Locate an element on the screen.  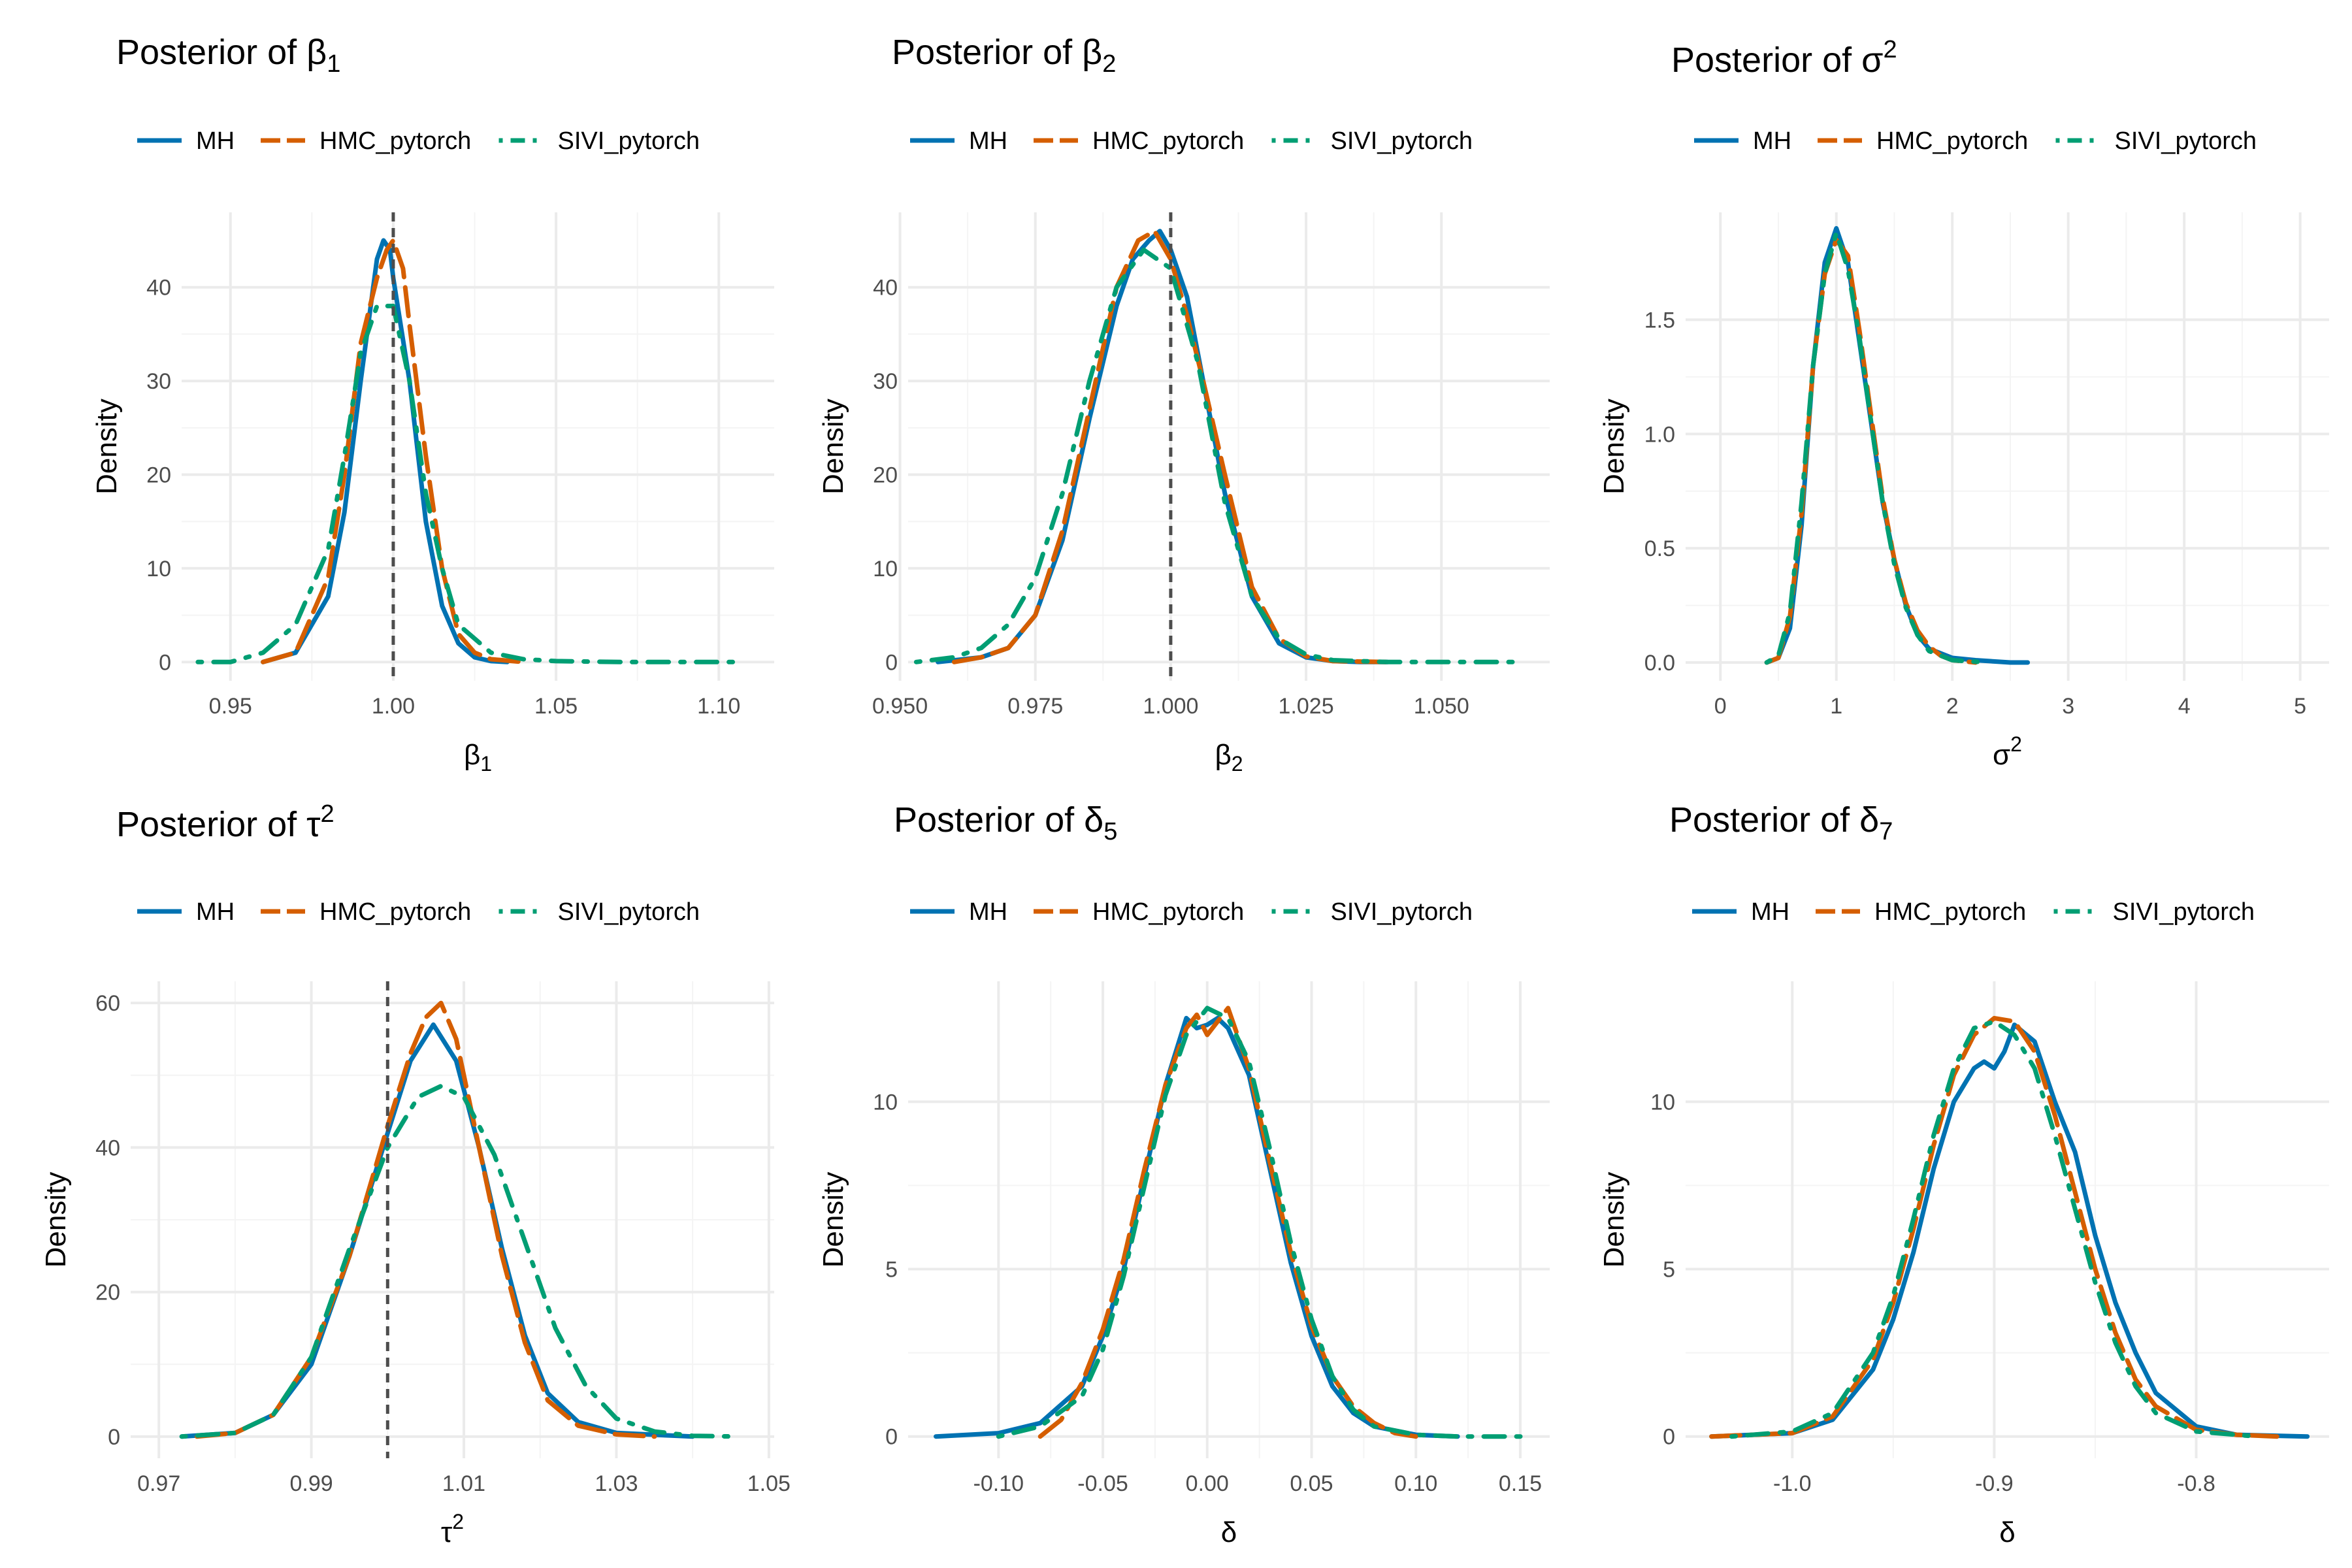
chart-title: Posterior of δ5 is located at coordinates (1005, 822).